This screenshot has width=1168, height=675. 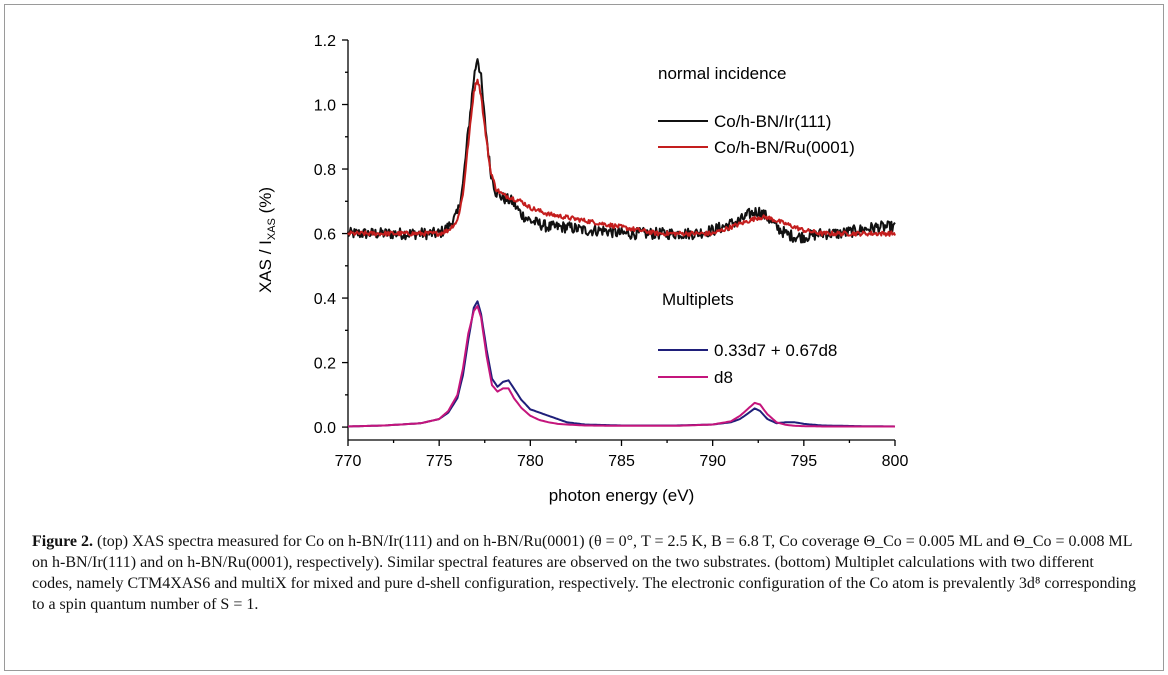 What do you see at coordinates (722, 73) in the screenshot?
I see `annotation-normal-incidence: normal incidence` at bounding box center [722, 73].